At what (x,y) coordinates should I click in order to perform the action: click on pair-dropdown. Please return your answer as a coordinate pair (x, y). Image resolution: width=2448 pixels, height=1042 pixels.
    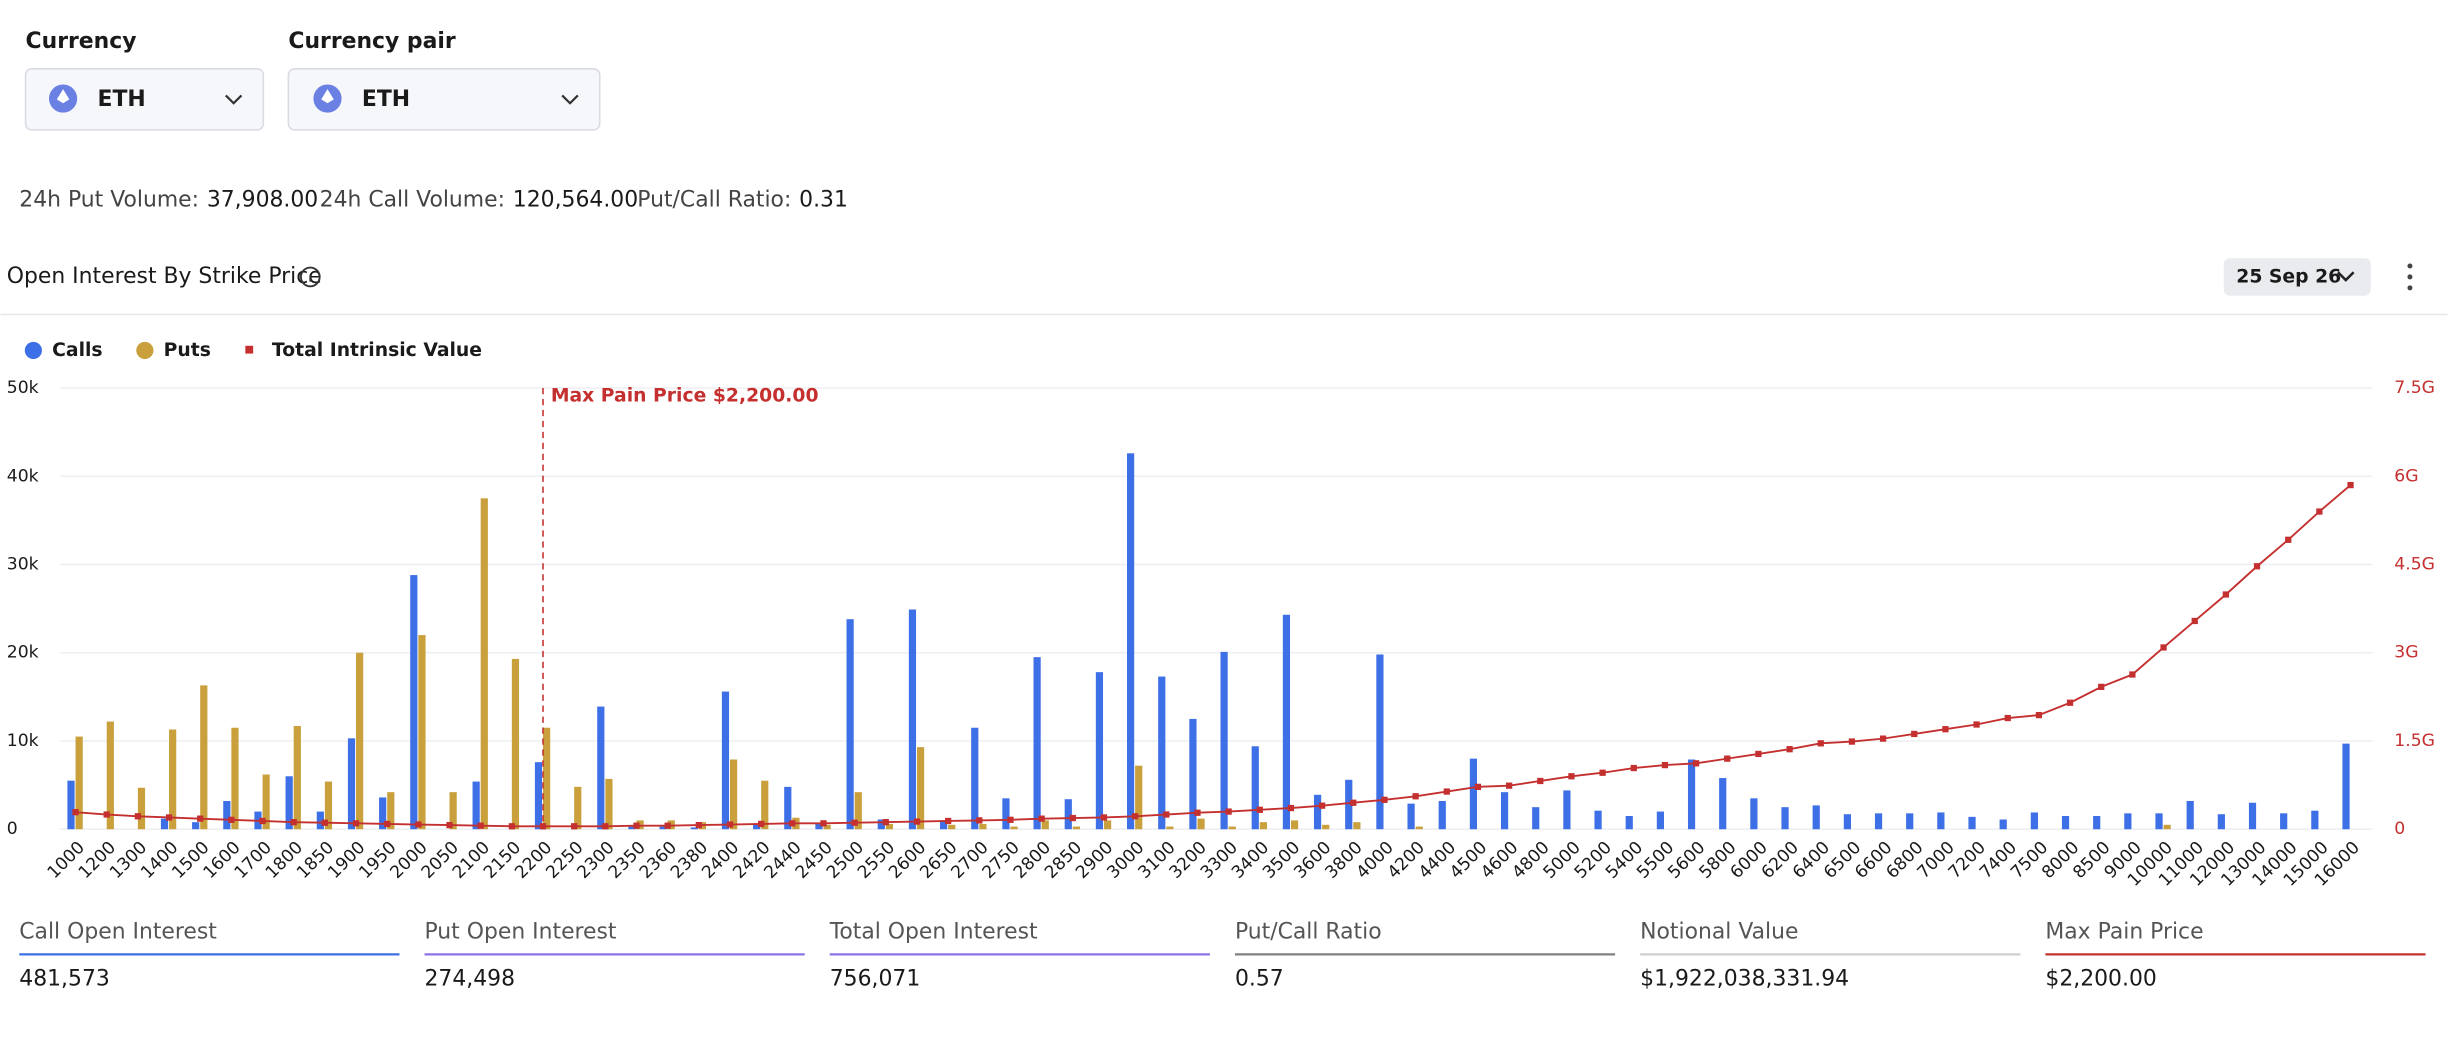
    Looking at the image, I should click on (444, 99).